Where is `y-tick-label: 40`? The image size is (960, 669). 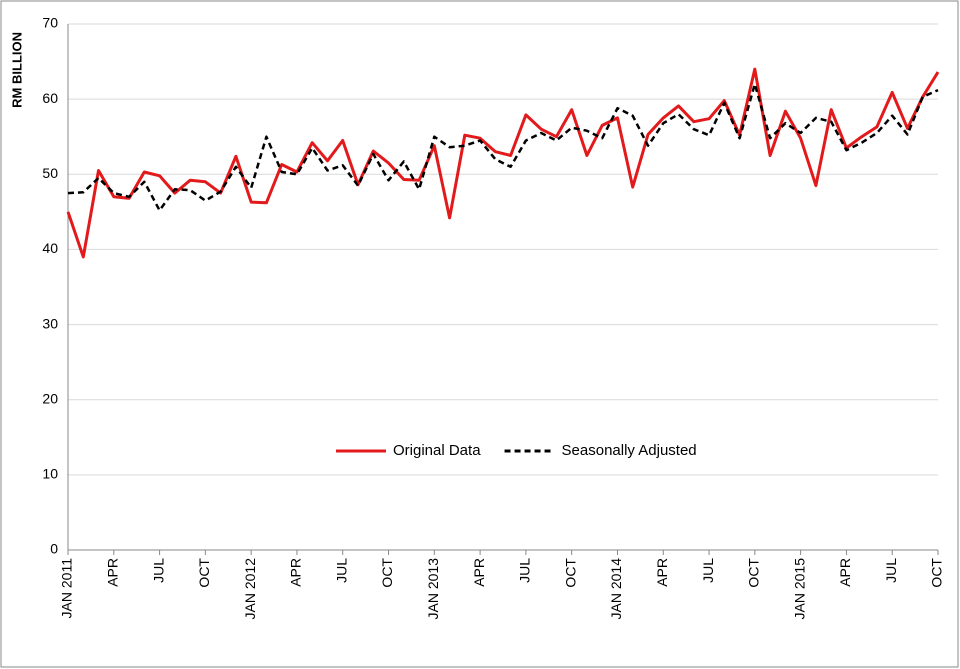 y-tick-label: 40 is located at coordinates (50, 248).